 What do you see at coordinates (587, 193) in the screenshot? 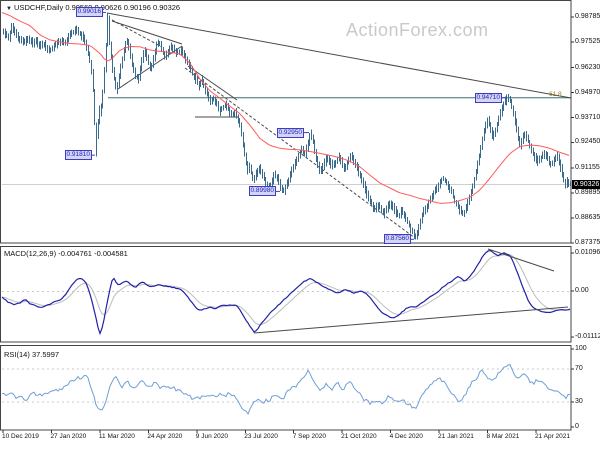
I see `y-axis-label: 0.89895` at bounding box center [587, 193].